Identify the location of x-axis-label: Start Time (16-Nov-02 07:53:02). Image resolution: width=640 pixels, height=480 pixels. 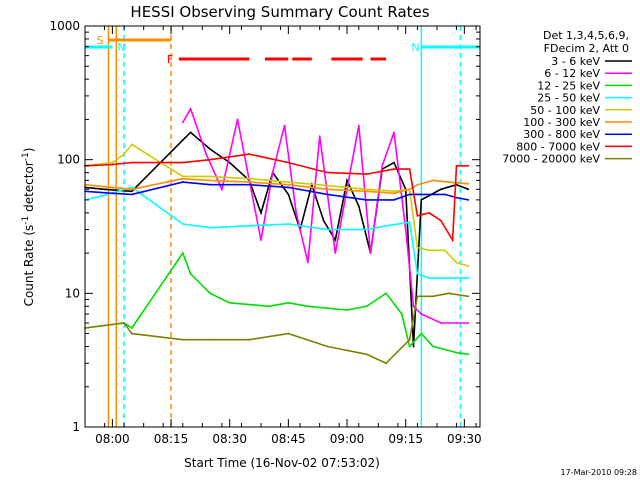
(282, 463).